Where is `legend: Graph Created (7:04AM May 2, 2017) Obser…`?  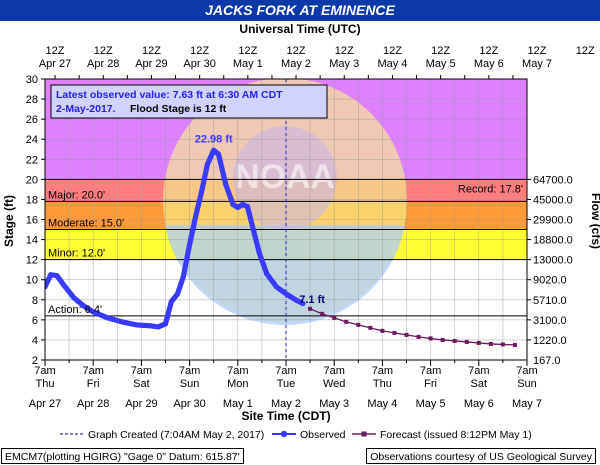 legend: Graph Created (7:04AM May 2, 2017) Obser… is located at coordinates (296, 435).